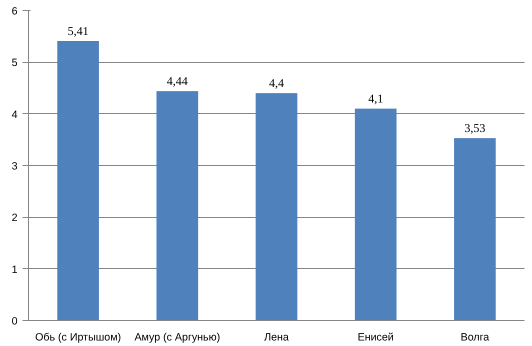  I want to click on x-tick-label: Амур (с Аргунью), so click(177, 338).